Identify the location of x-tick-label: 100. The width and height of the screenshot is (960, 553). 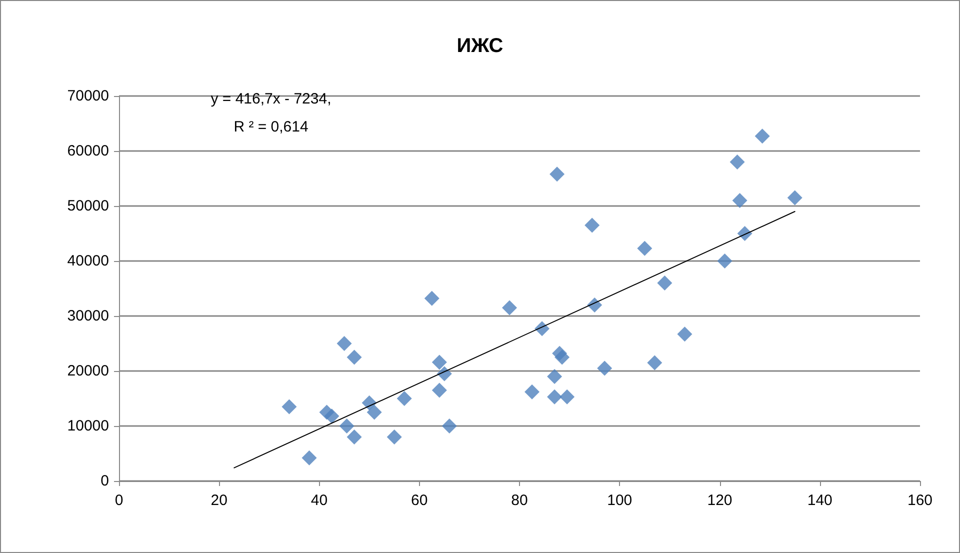
(619, 500).